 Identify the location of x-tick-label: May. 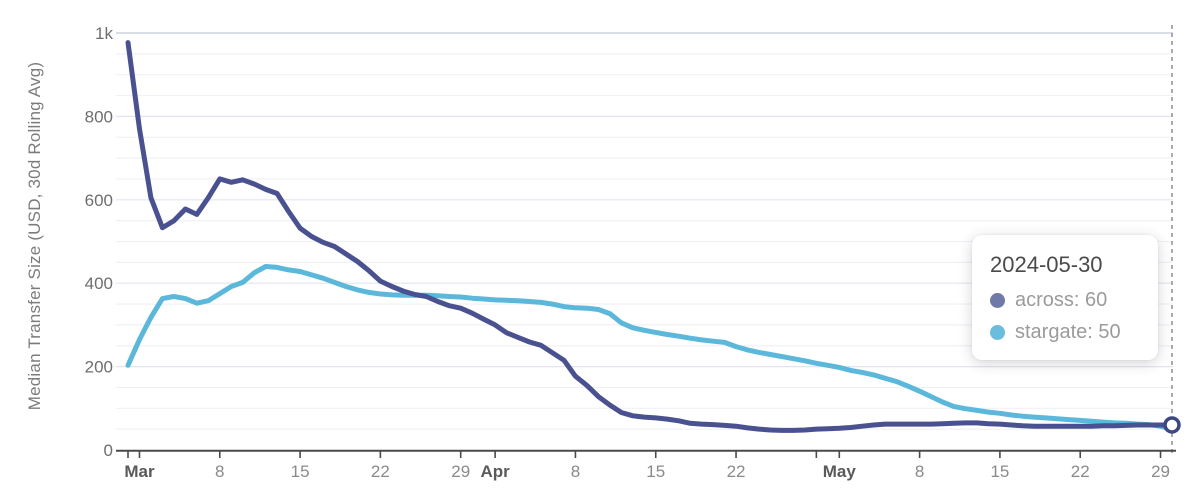
(840, 471).